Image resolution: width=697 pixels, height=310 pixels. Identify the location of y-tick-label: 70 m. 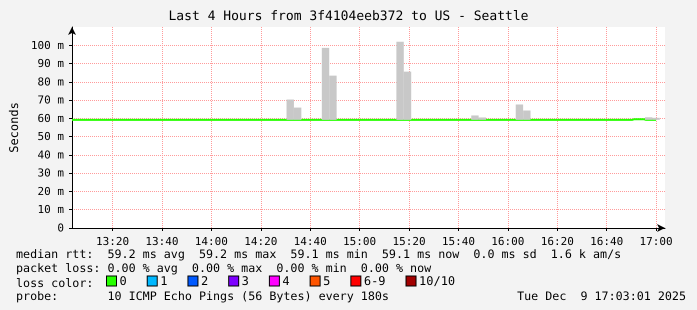
(51, 100).